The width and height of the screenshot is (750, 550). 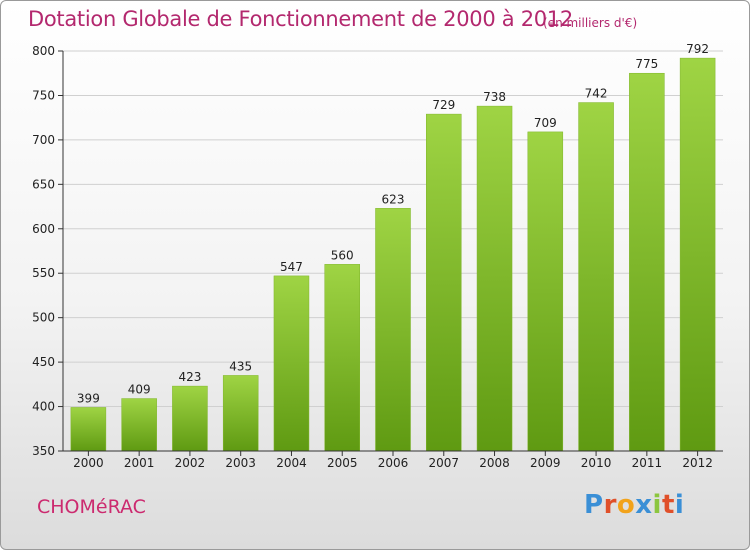 I want to click on y-tick-label: 550, so click(x=43, y=273).